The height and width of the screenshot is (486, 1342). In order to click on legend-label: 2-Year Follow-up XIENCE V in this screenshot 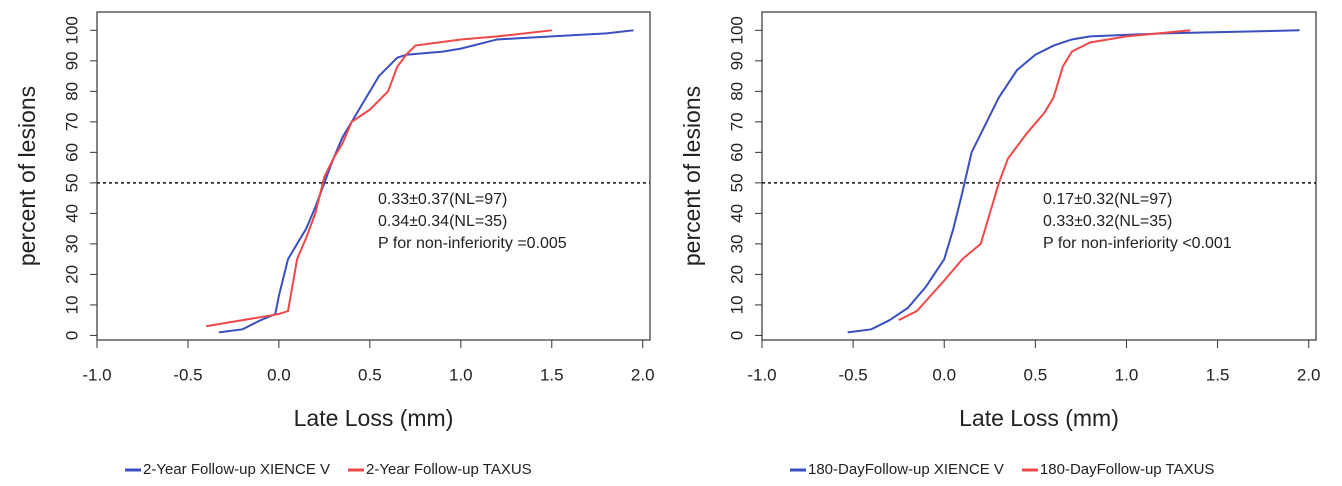, I will do `click(236, 469)`.